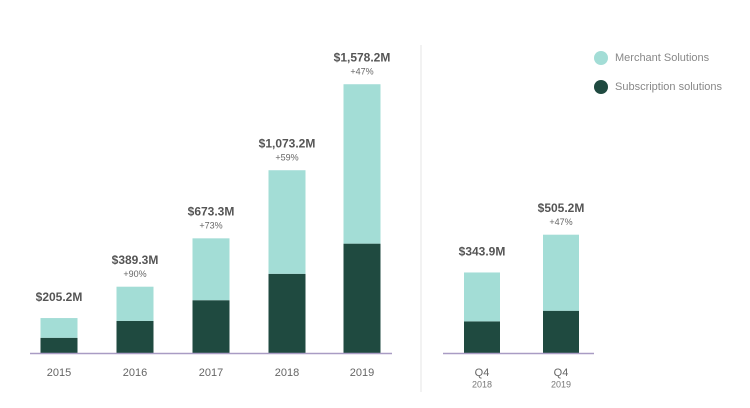  Describe the element at coordinates (482, 252) in the screenshot. I see `total-label: $343.9M` at that location.